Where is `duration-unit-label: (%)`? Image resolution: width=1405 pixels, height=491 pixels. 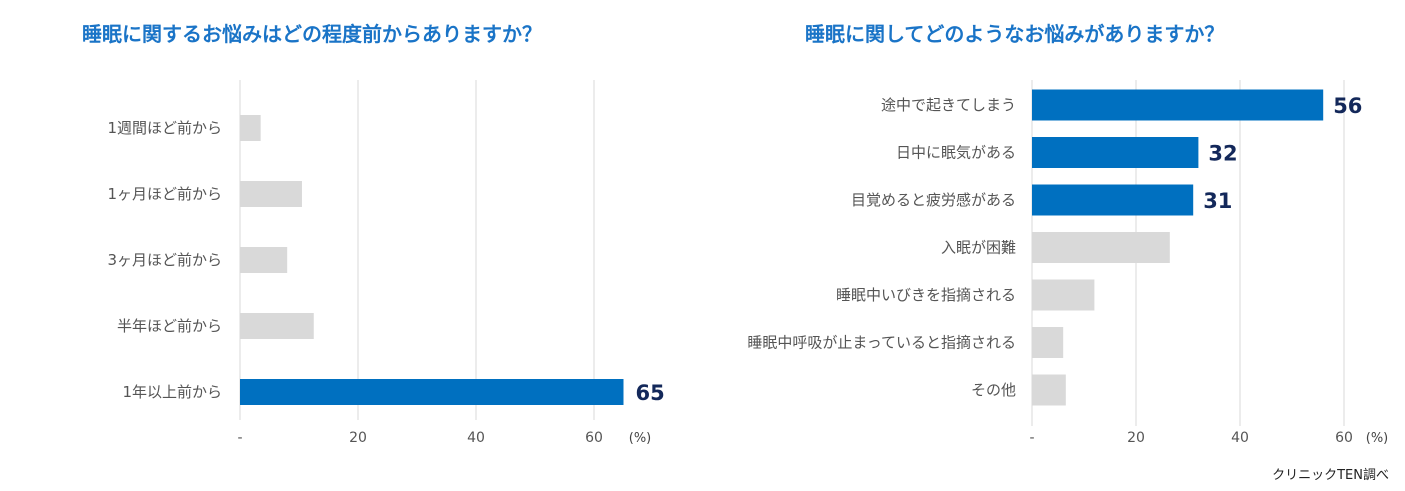
duration-unit-label: (%) is located at coordinates (640, 438).